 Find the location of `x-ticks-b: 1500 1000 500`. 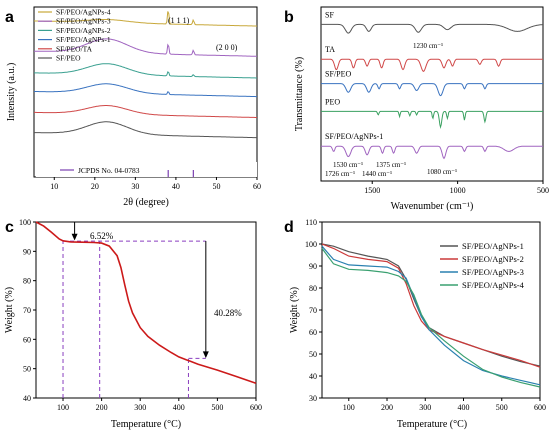

x-ticks-b: 1500 1000 500 is located at coordinates (456, 188).